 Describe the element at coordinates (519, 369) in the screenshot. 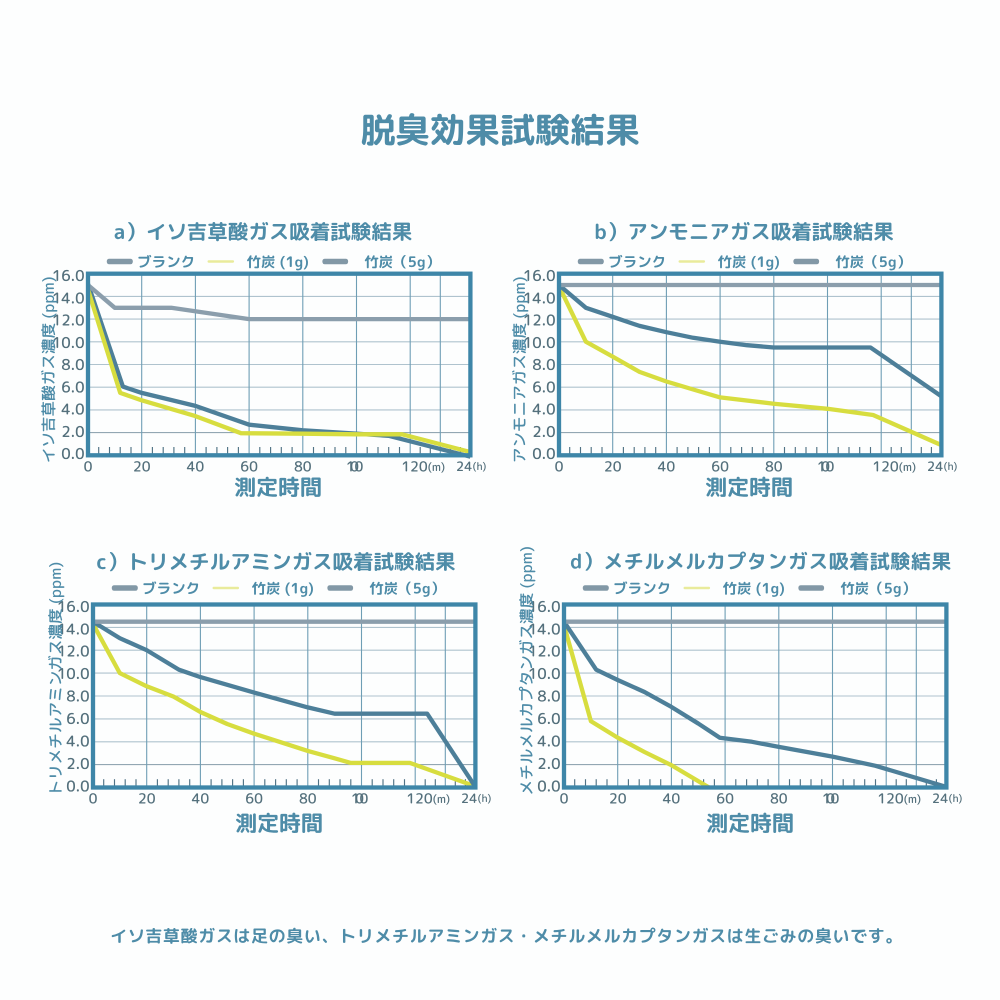

I see `svg-text: アンモニアガス濃度 (ppm)` at that location.